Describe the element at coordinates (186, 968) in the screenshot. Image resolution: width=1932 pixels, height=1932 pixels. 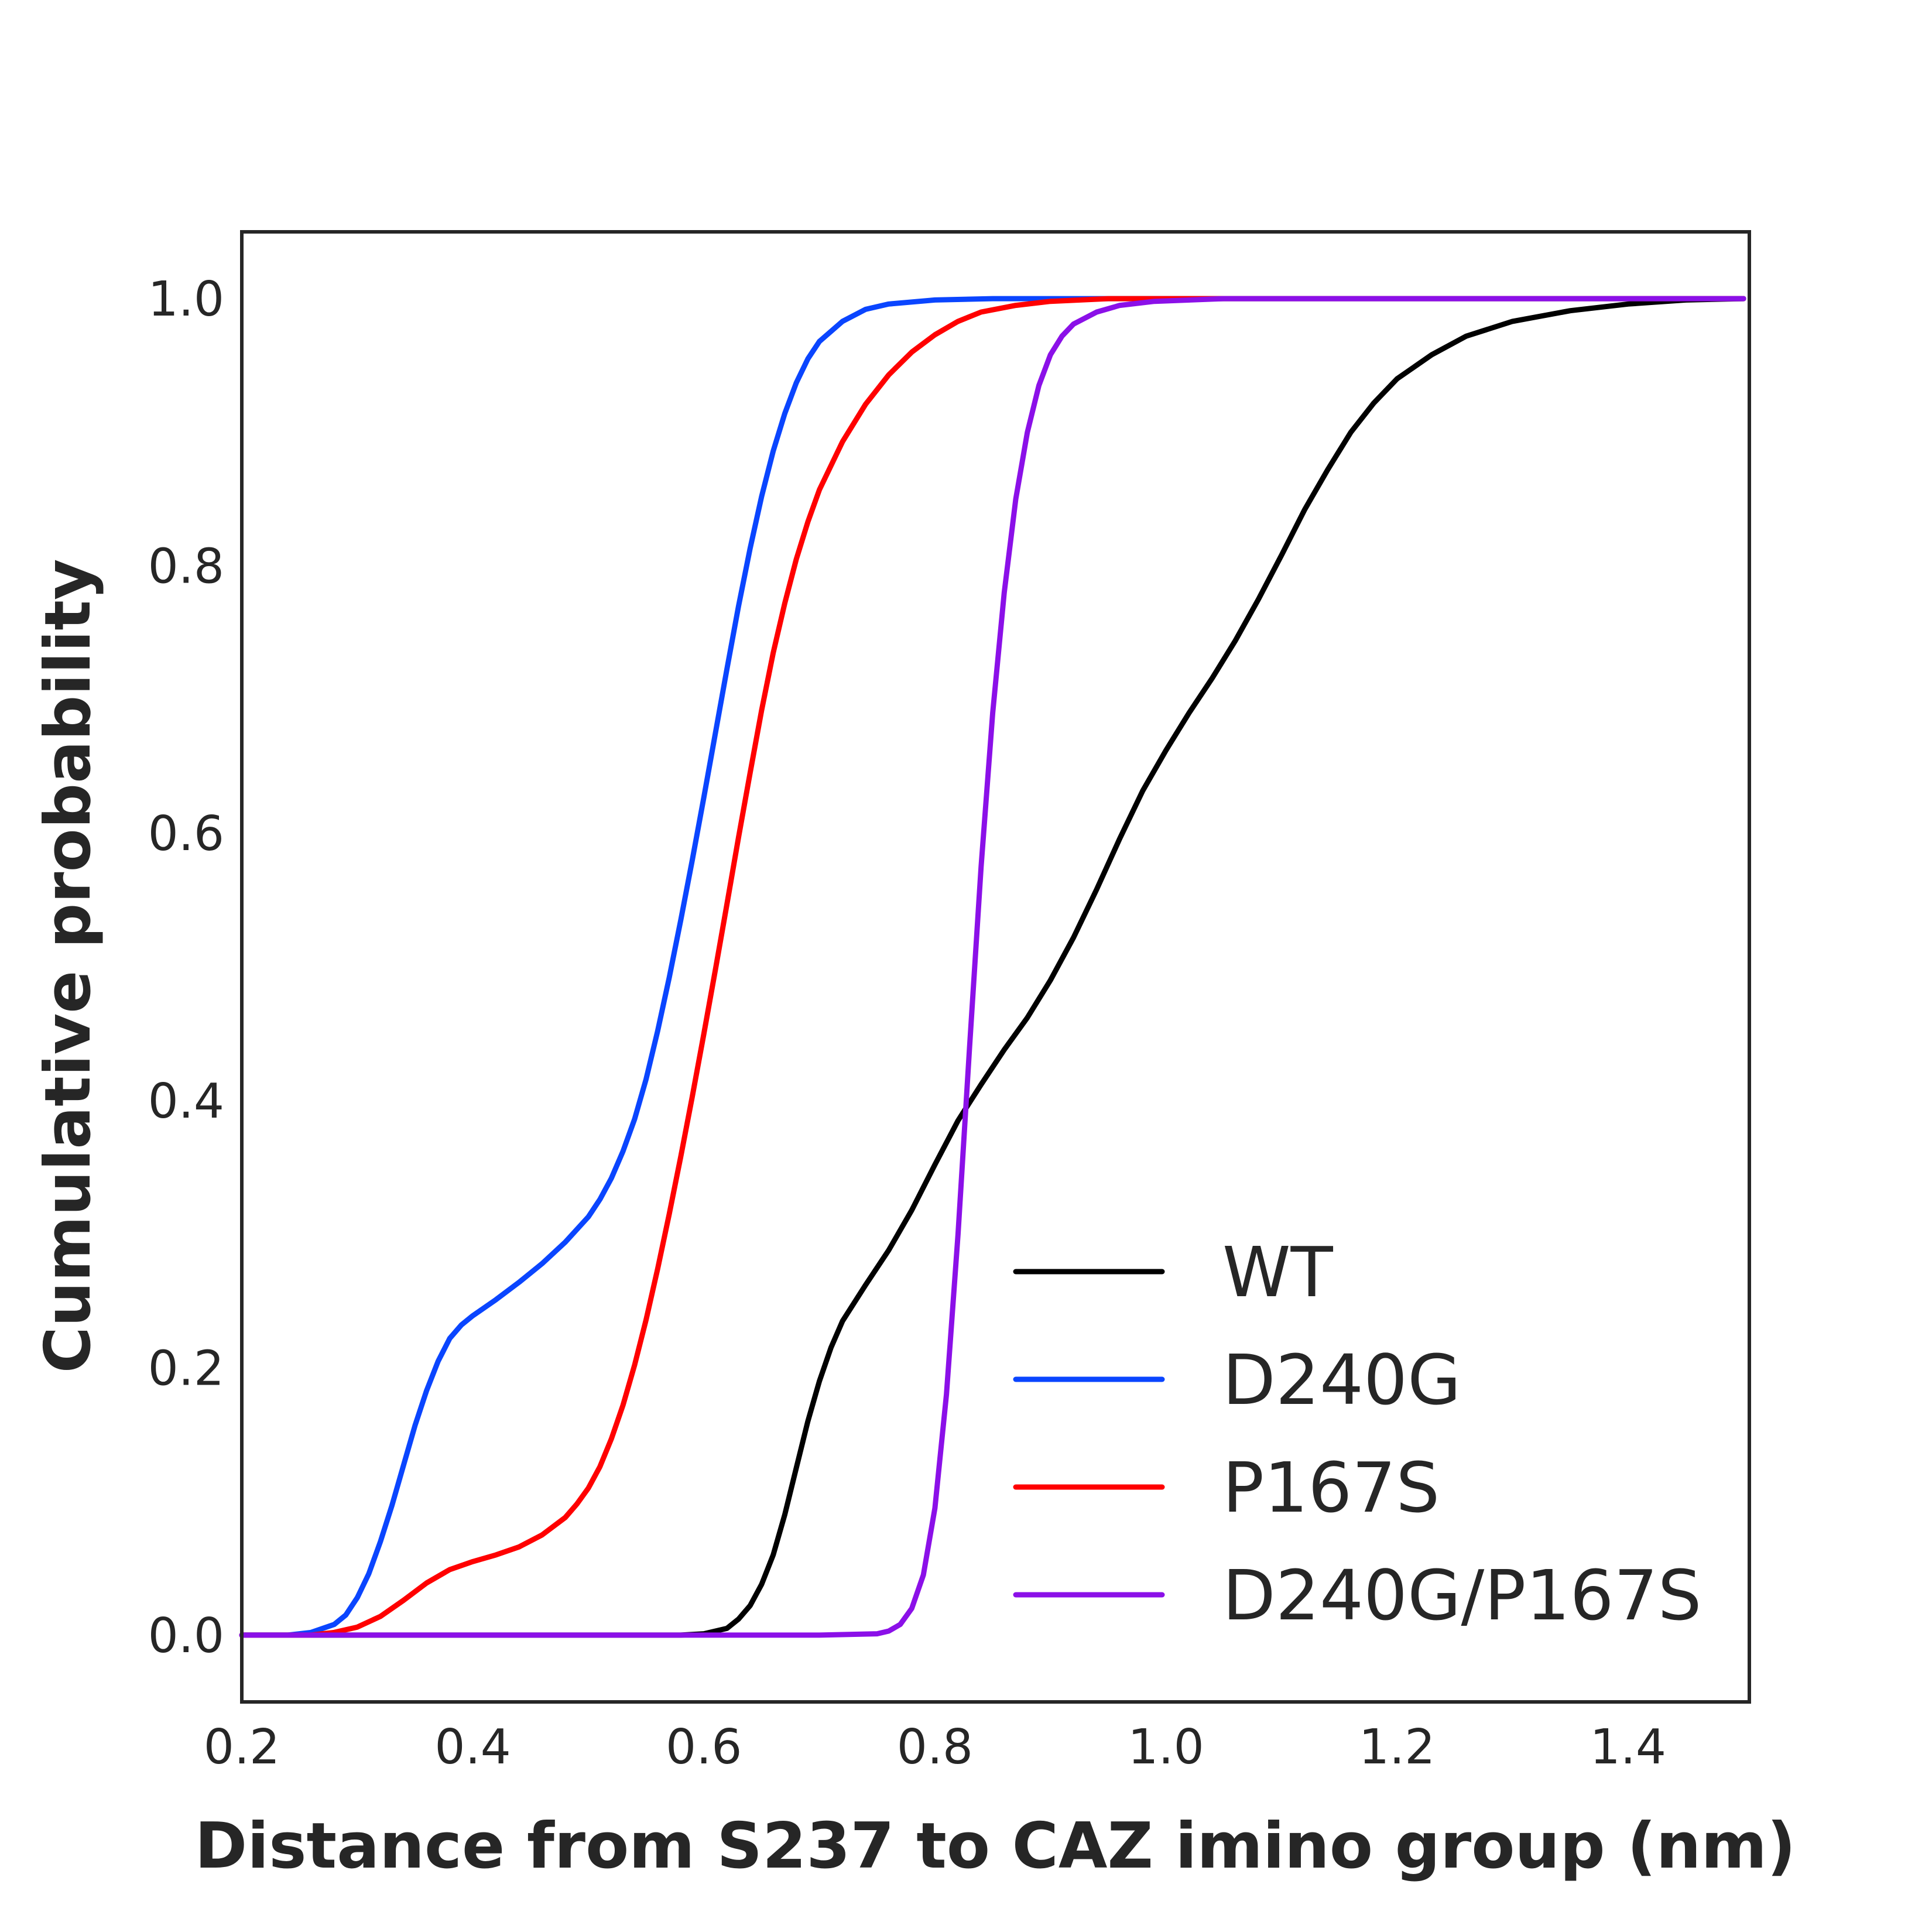
I see `y-ticks: 0.0 0.2 0.4 0.6 0.8 1.0` at that location.